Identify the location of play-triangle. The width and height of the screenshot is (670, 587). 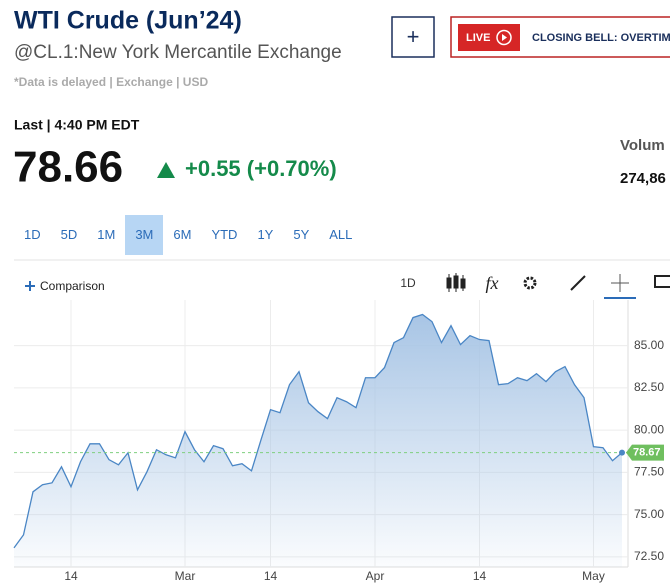
(504, 37).